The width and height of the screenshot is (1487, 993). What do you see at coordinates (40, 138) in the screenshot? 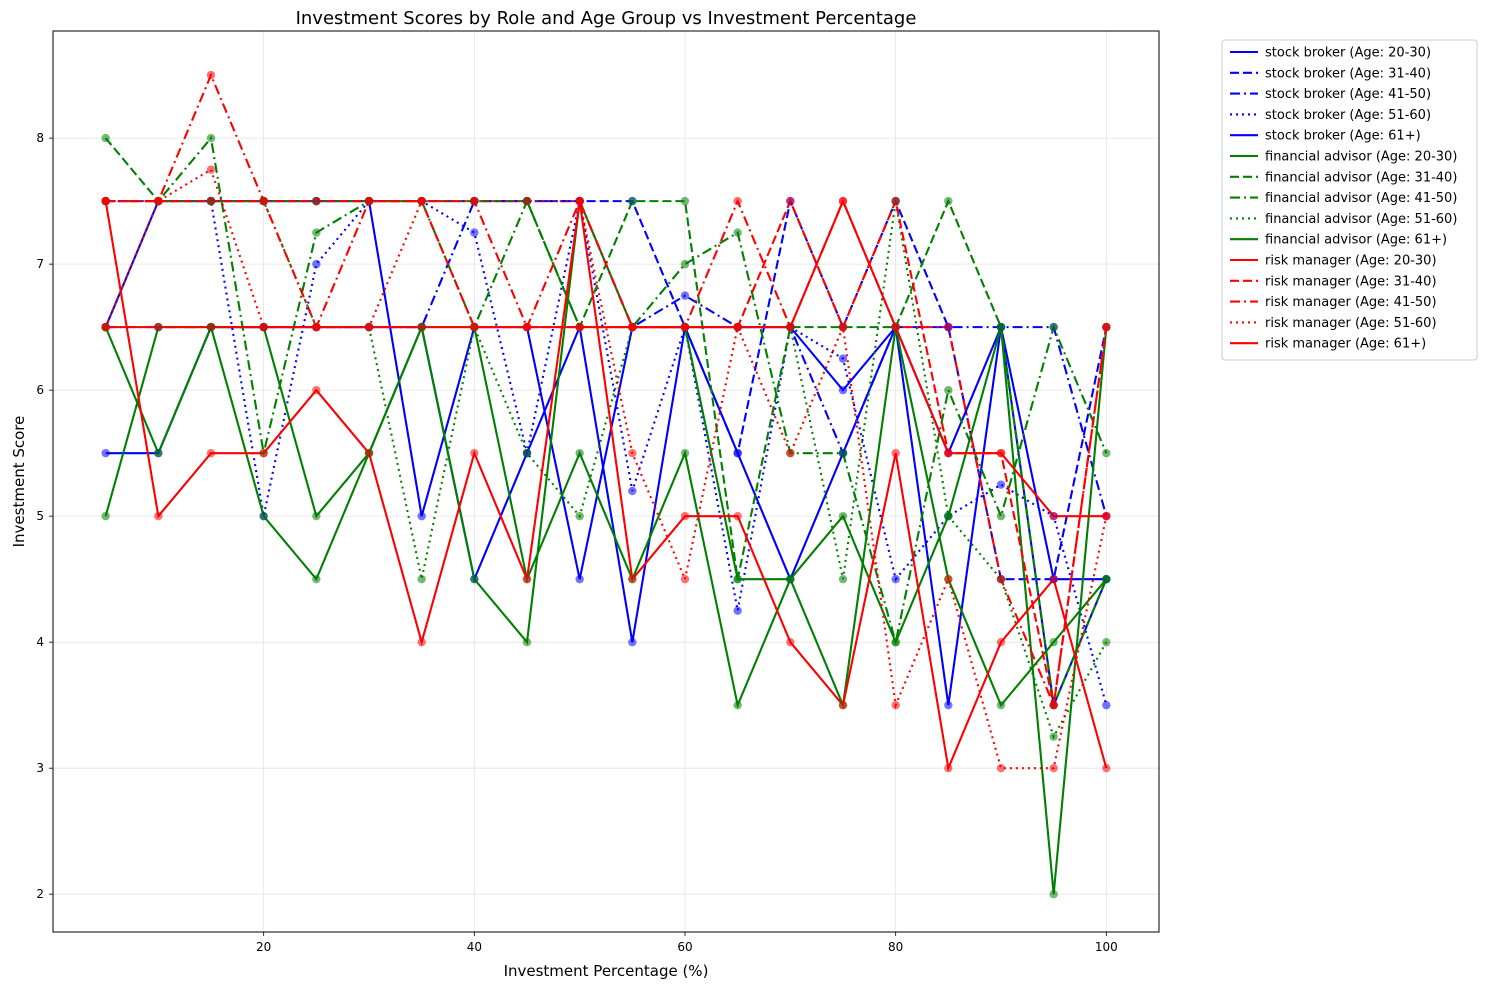
I see `y-tick-label: 8` at bounding box center [40, 138].